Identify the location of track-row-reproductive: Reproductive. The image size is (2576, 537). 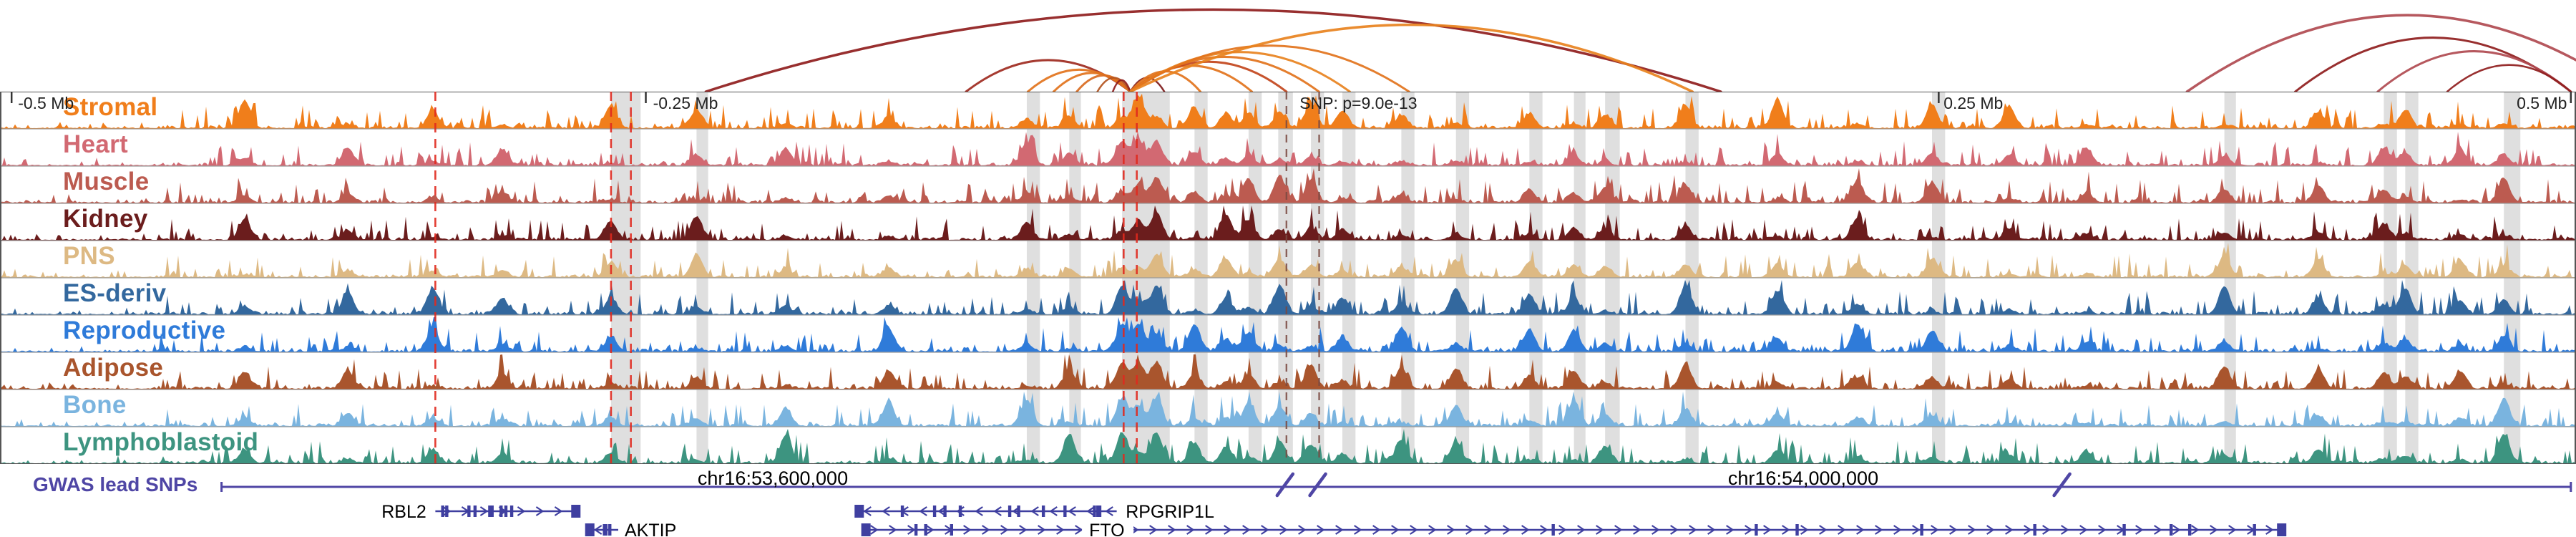
(1288, 333).